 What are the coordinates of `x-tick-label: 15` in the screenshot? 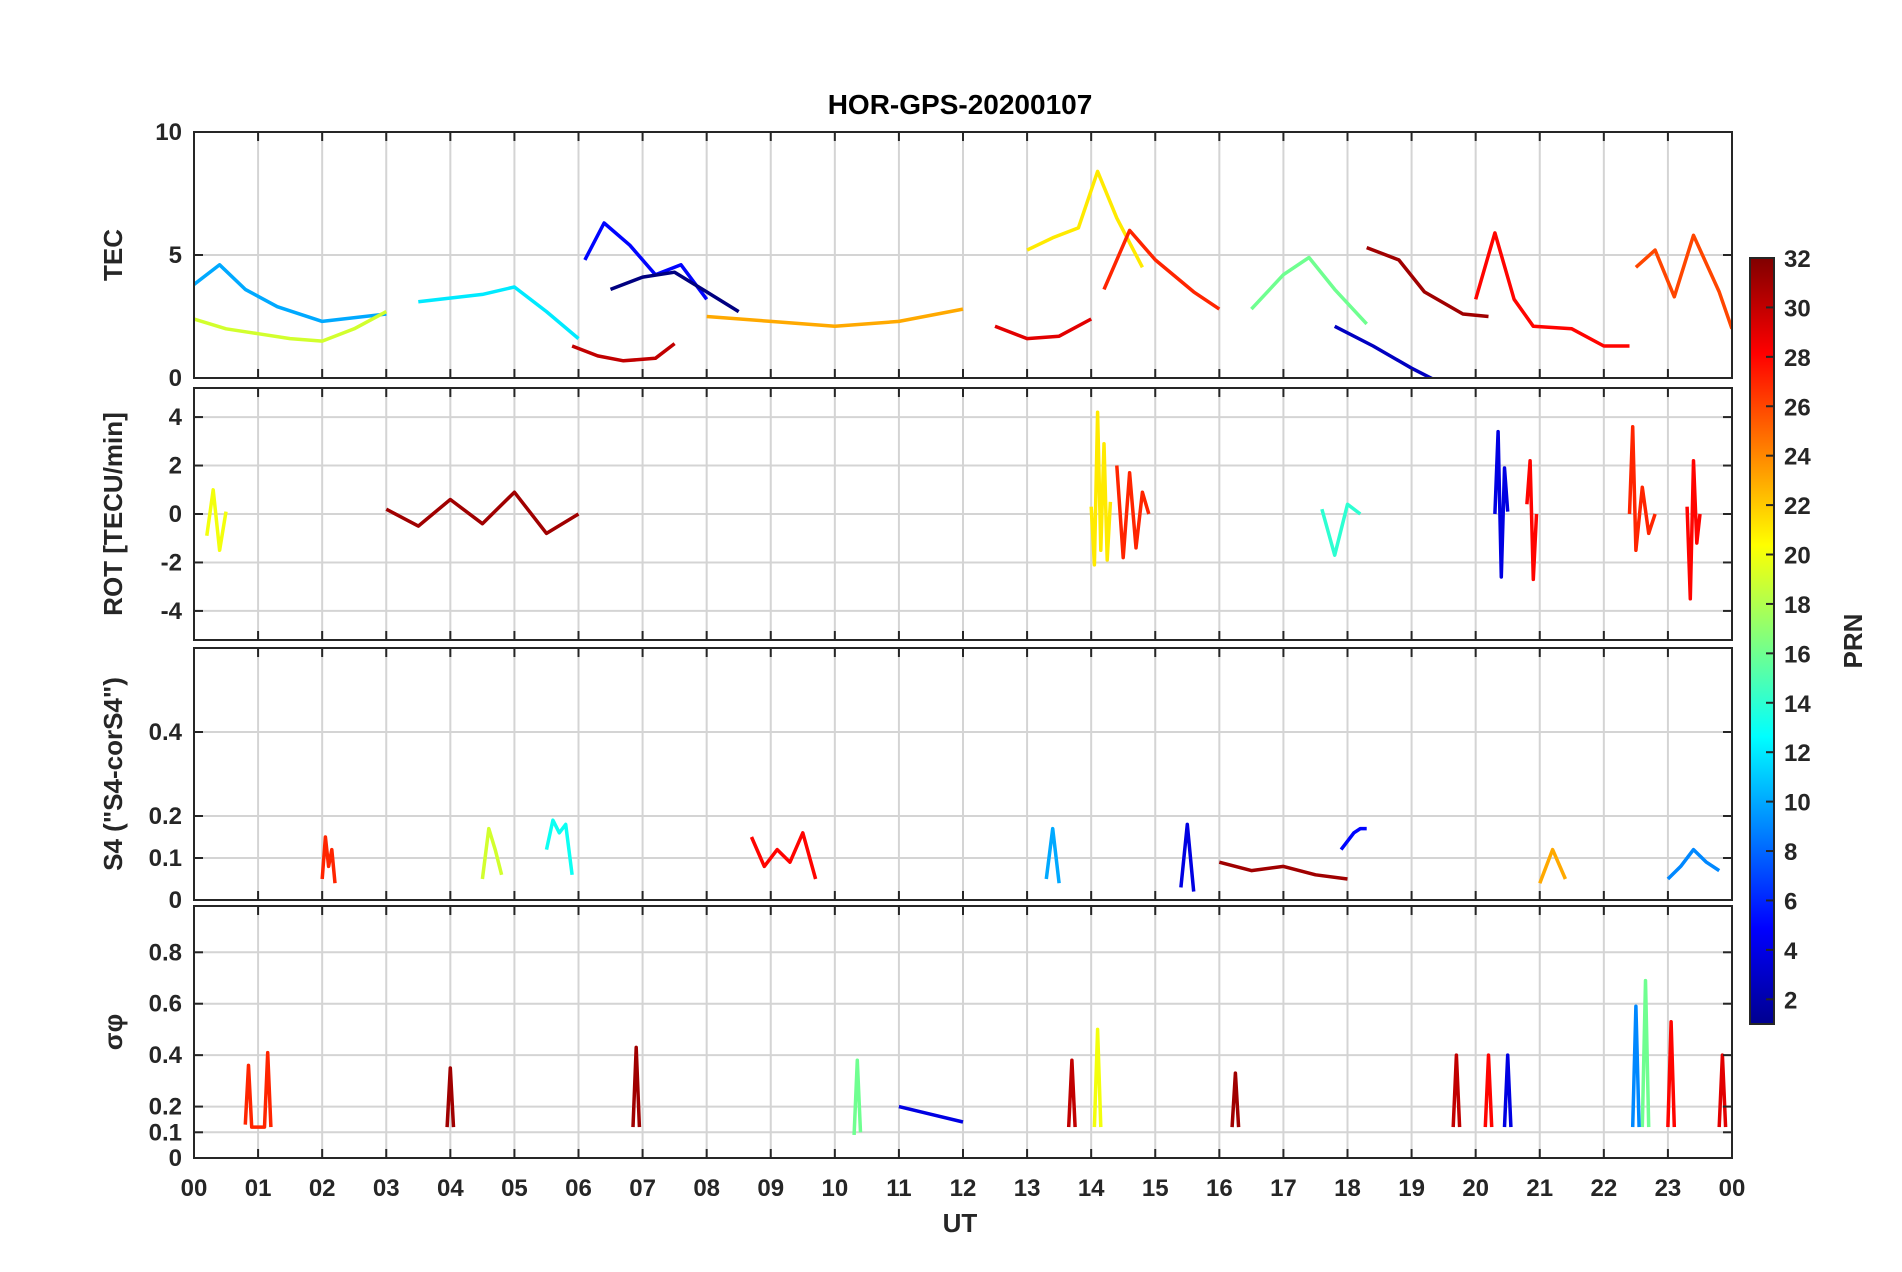 It's located at (1155, 1188).